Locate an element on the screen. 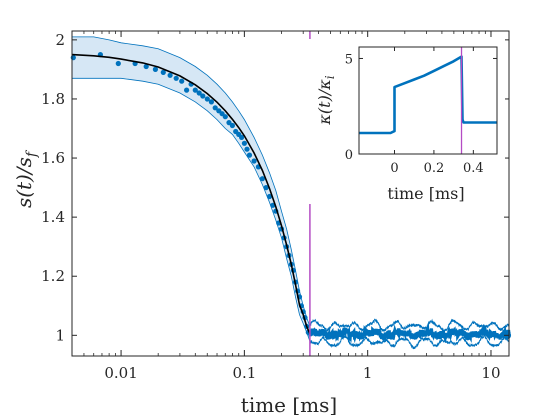  x-tick-label: 0.01 is located at coordinates (120, 373).